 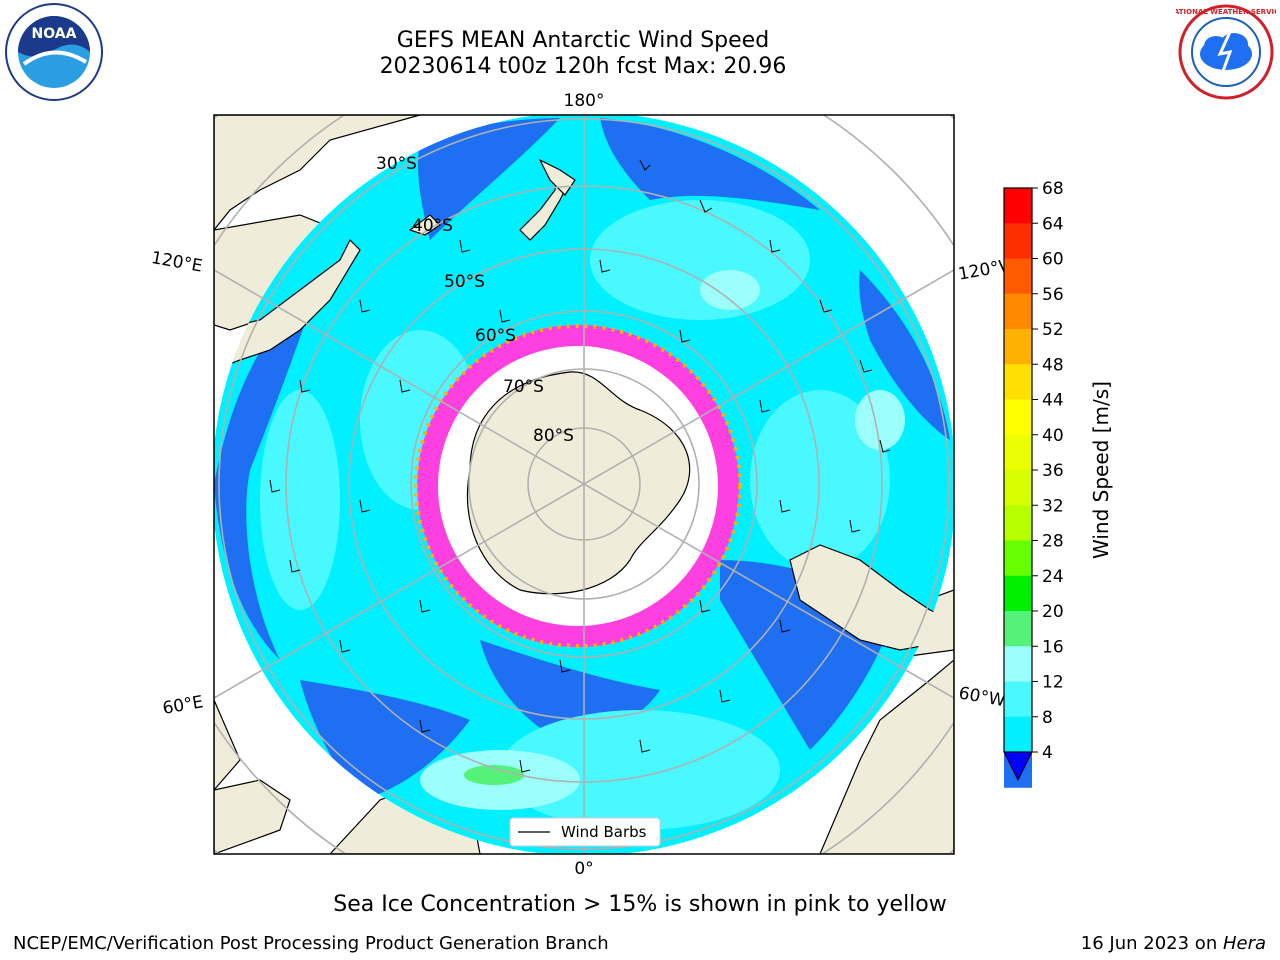 What do you see at coordinates (553, 436) in the screenshot?
I see `lat-label-80s: 80°S` at bounding box center [553, 436].